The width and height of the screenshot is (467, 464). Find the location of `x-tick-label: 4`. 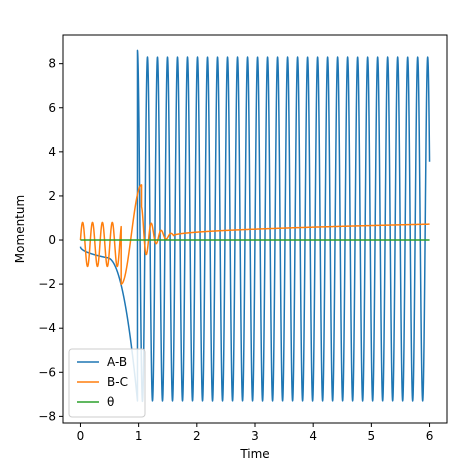

x-tick-label: 4 is located at coordinates (313, 436).